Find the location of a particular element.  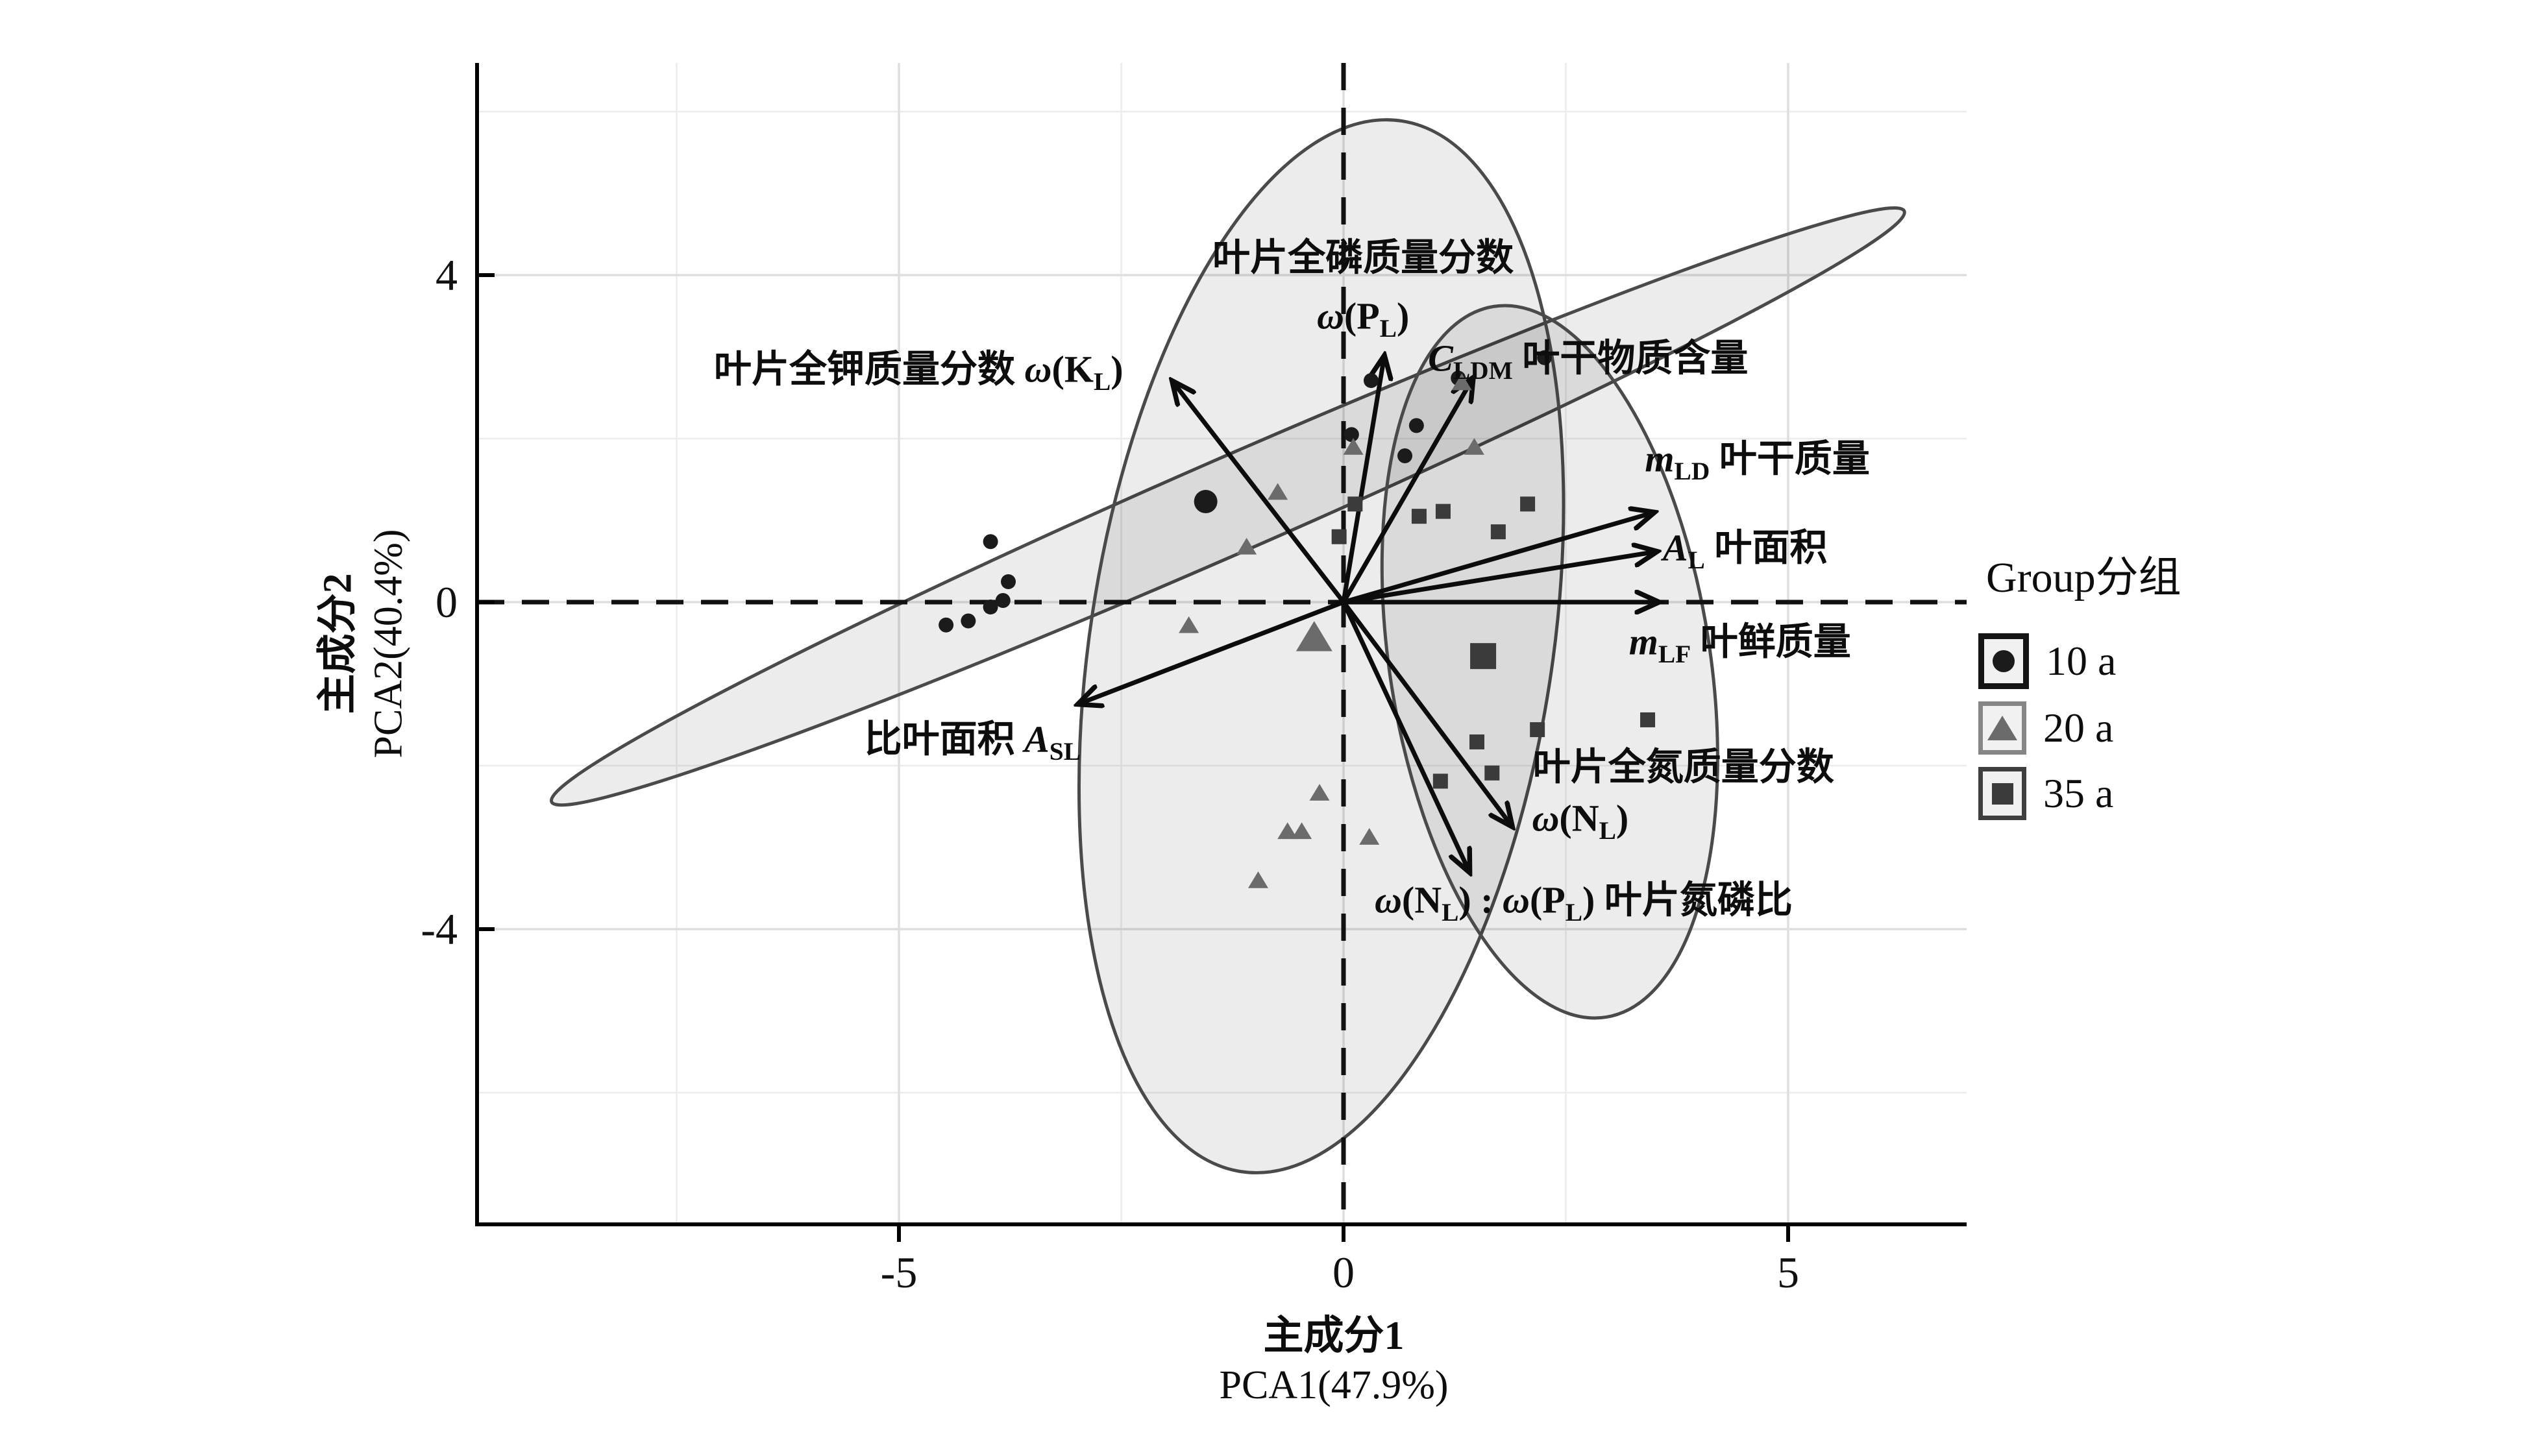

legend-item-20a: 20 a is located at coordinates (2079, 728).